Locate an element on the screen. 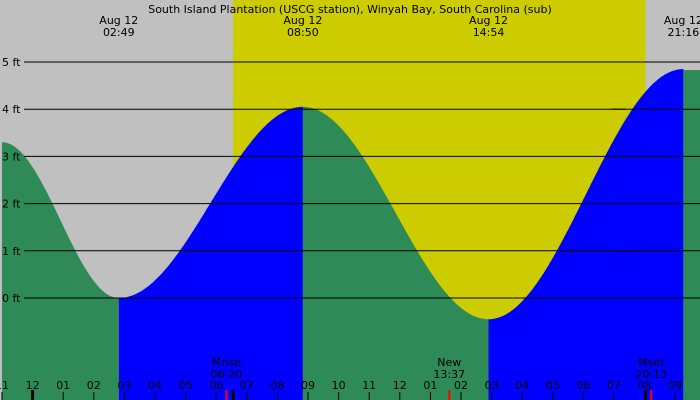  tide-event-time: 21:16 is located at coordinates (684, 32).